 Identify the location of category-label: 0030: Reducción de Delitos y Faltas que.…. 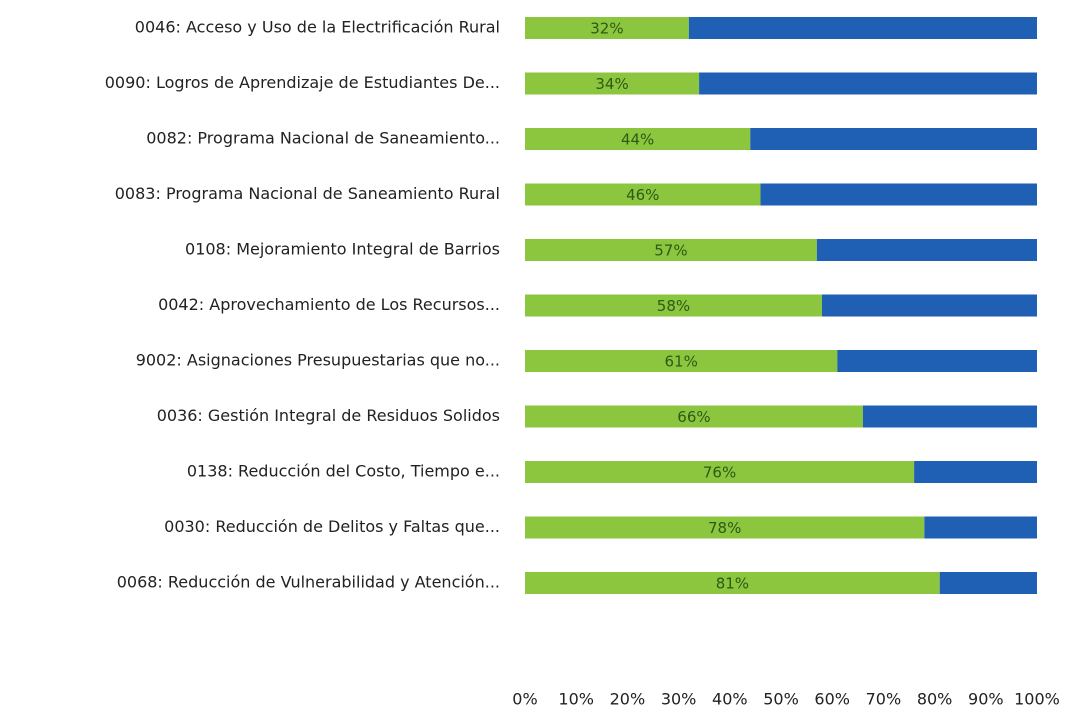
(332, 526).